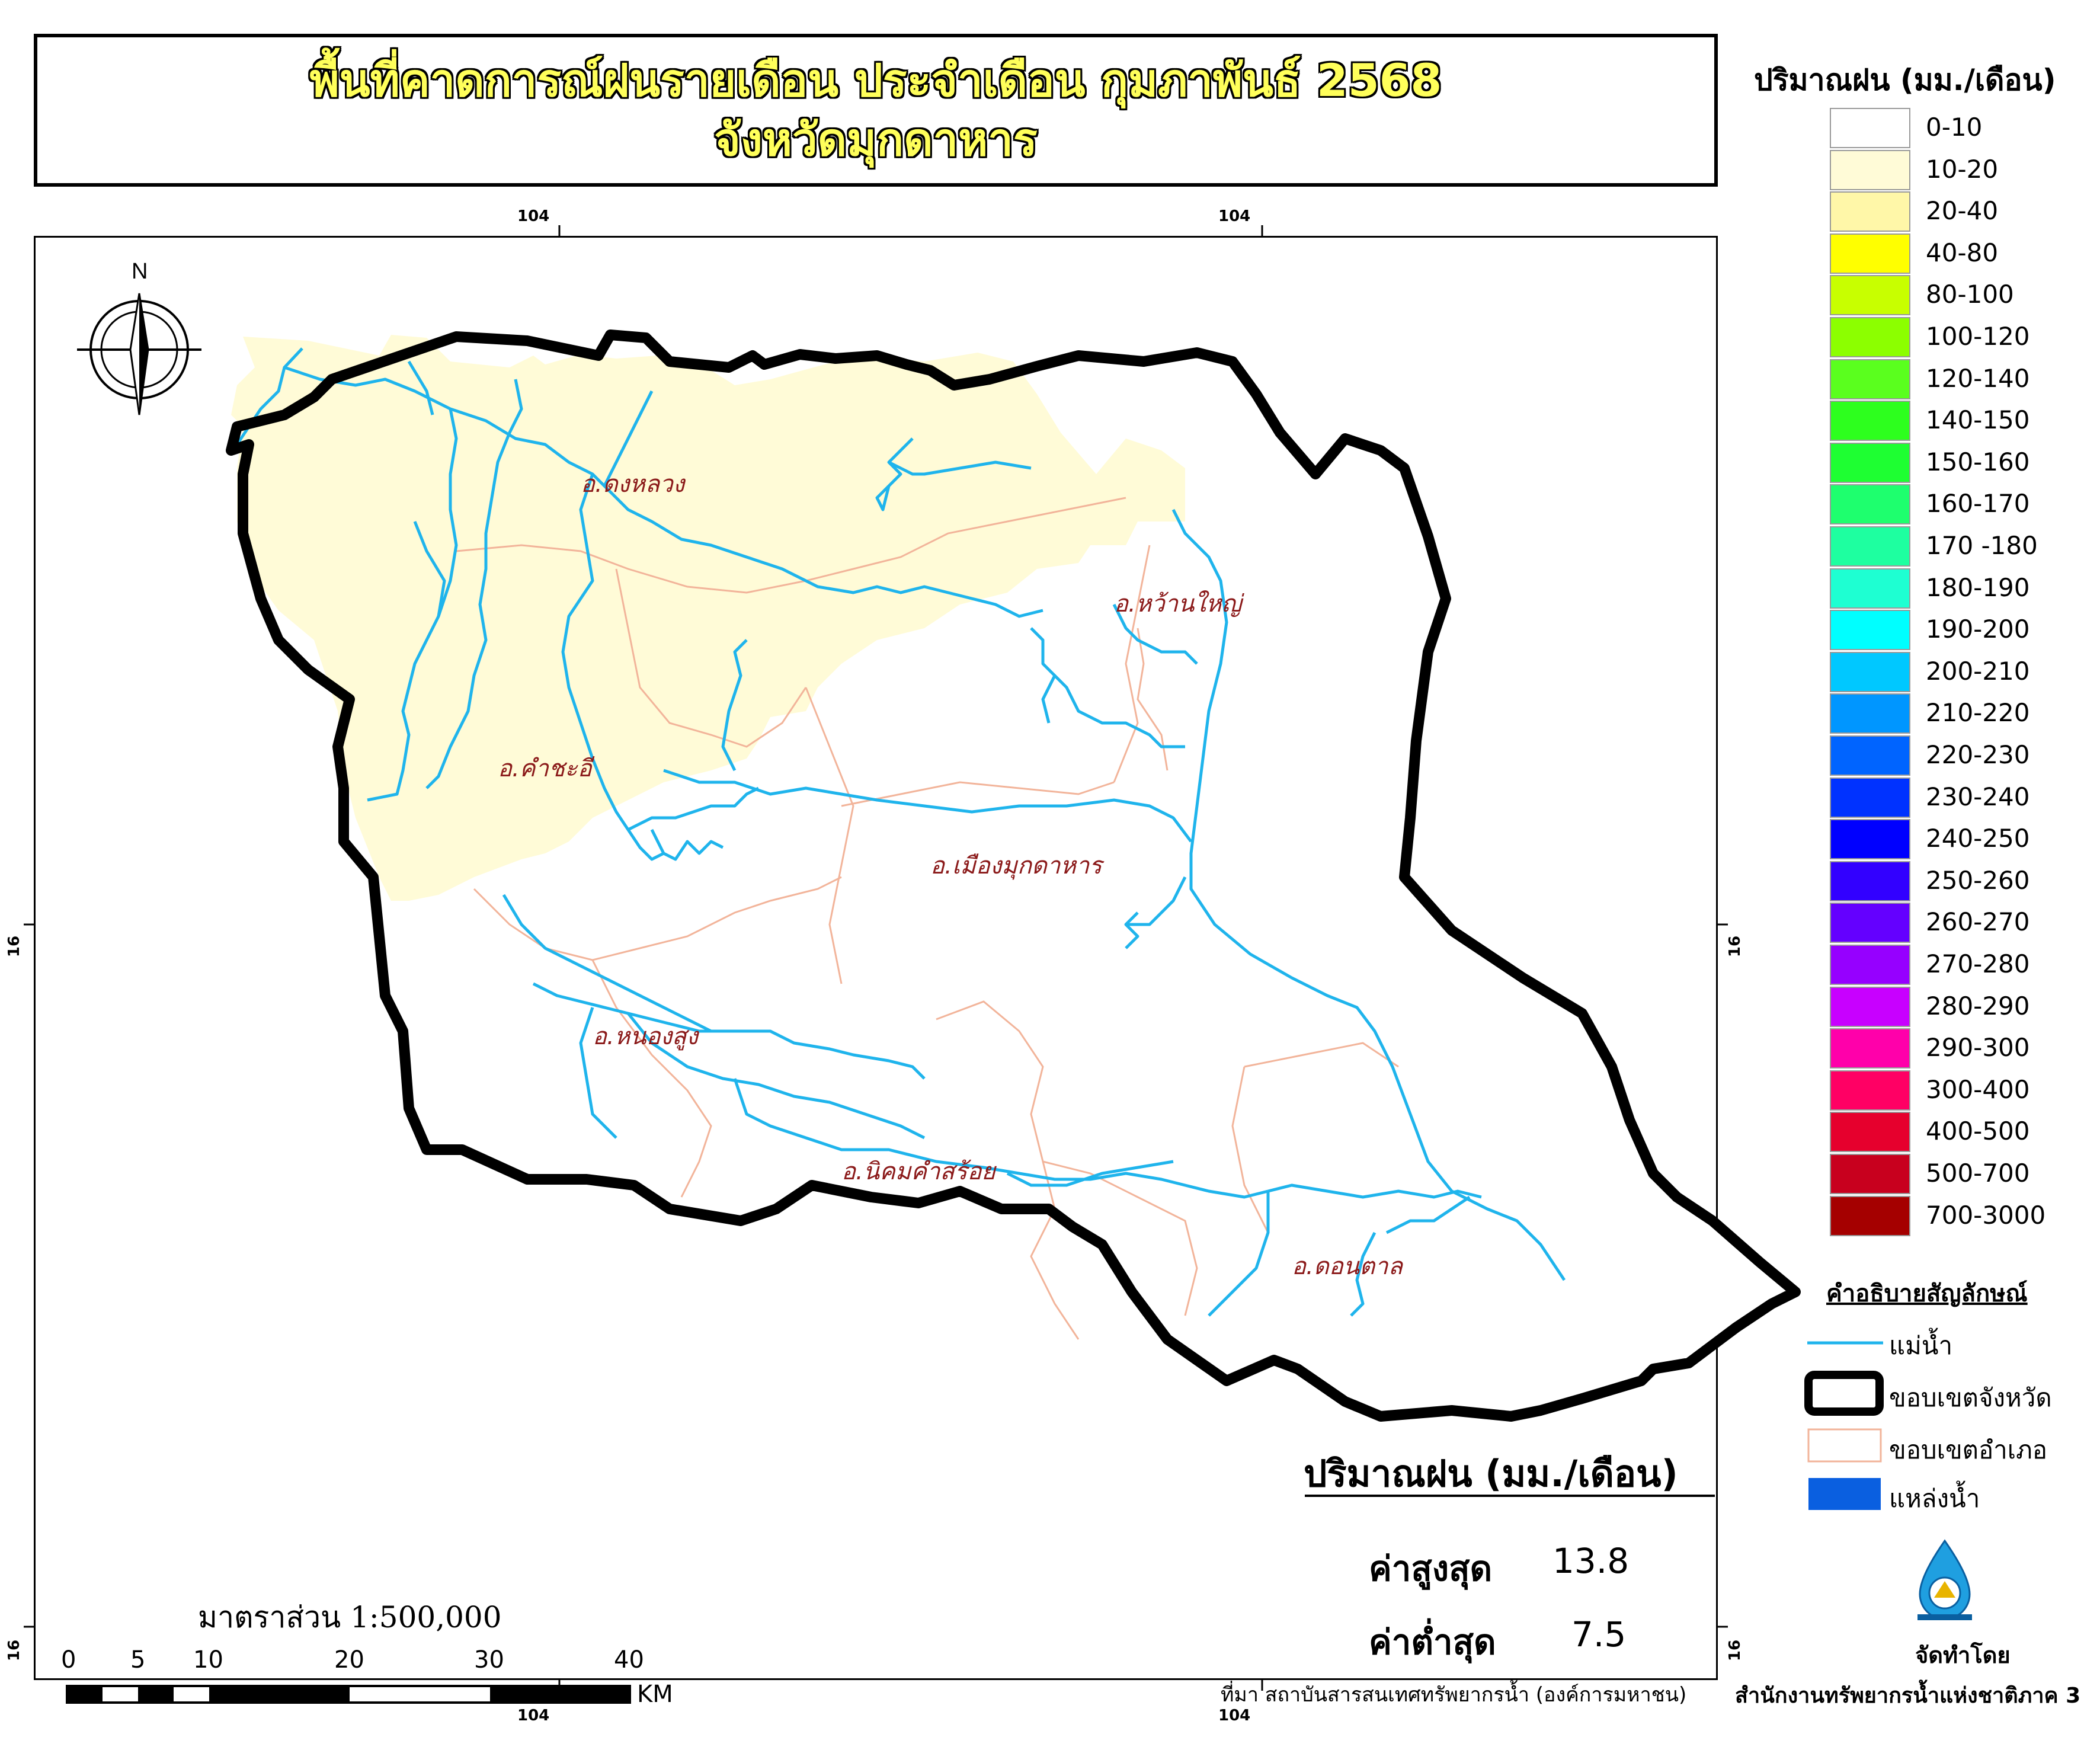  What do you see at coordinates (546, 768) in the screenshot?
I see `district-label-kham-cha-i: อ.คำชะอี` at bounding box center [546, 768].